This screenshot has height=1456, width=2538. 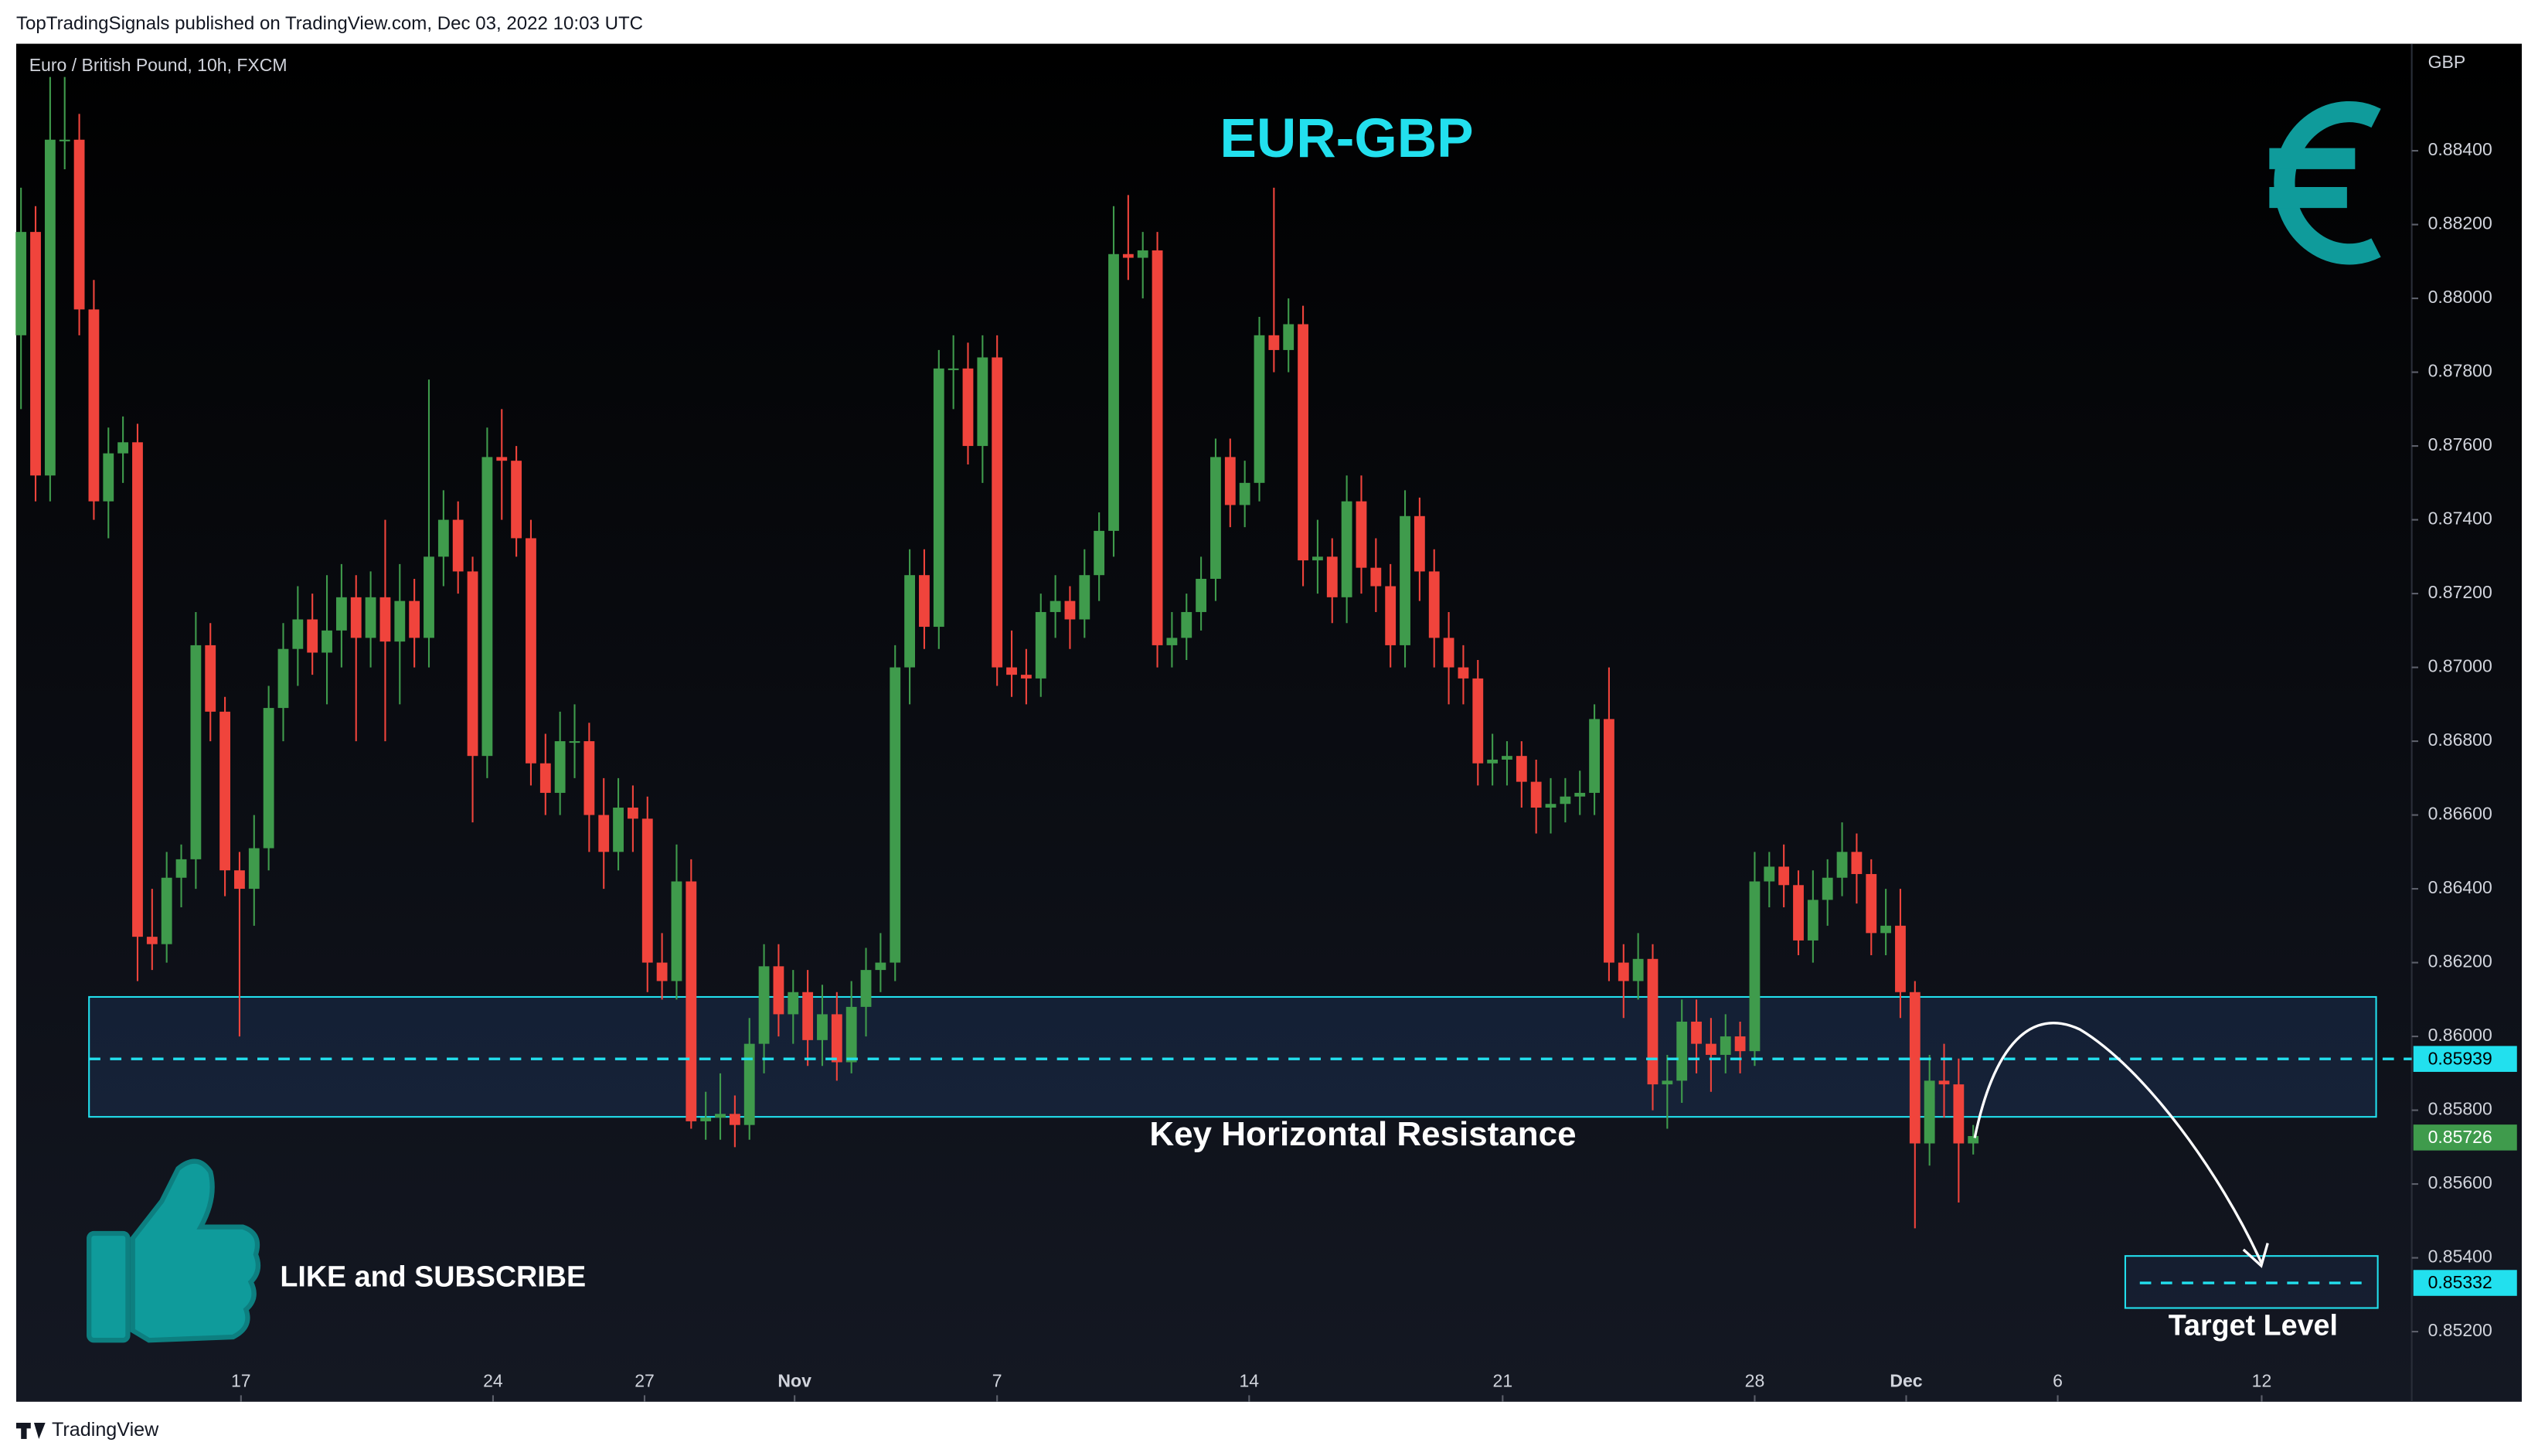 I want to click on x-tick-label: 21, so click(x=1503, y=1381).